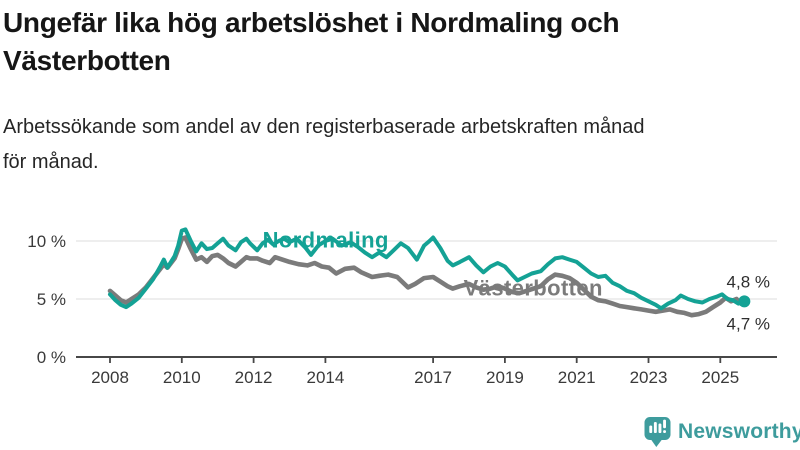  What do you see at coordinates (51, 299) in the screenshot?
I see `y-axis-tick-label: 5 %` at bounding box center [51, 299].